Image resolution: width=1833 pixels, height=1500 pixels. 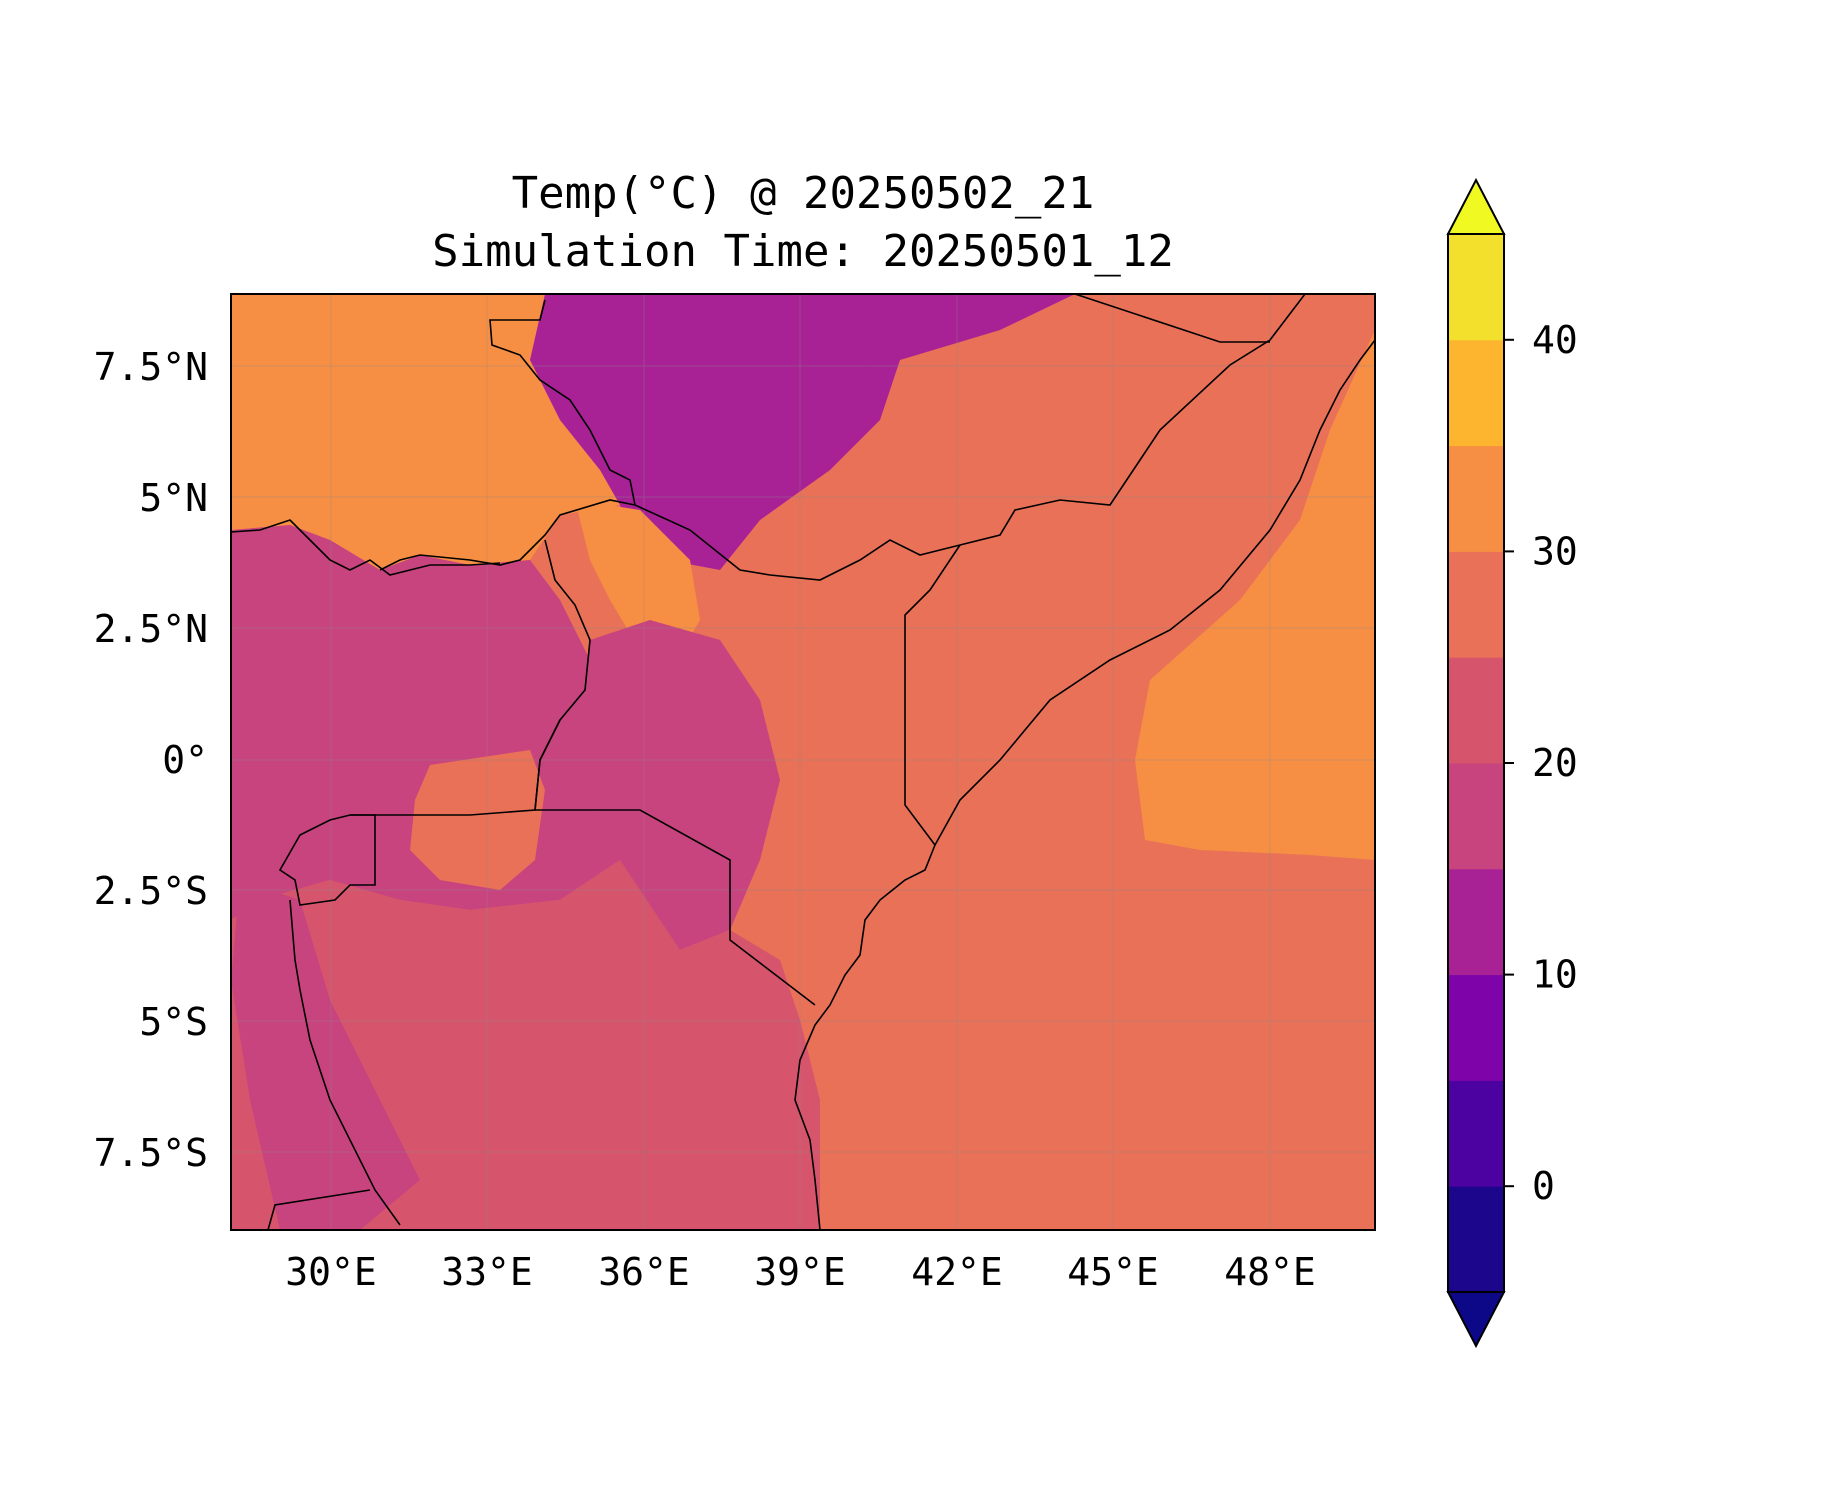 I want to click on x-tick-label: 36°E, so click(x=644, y=1272).